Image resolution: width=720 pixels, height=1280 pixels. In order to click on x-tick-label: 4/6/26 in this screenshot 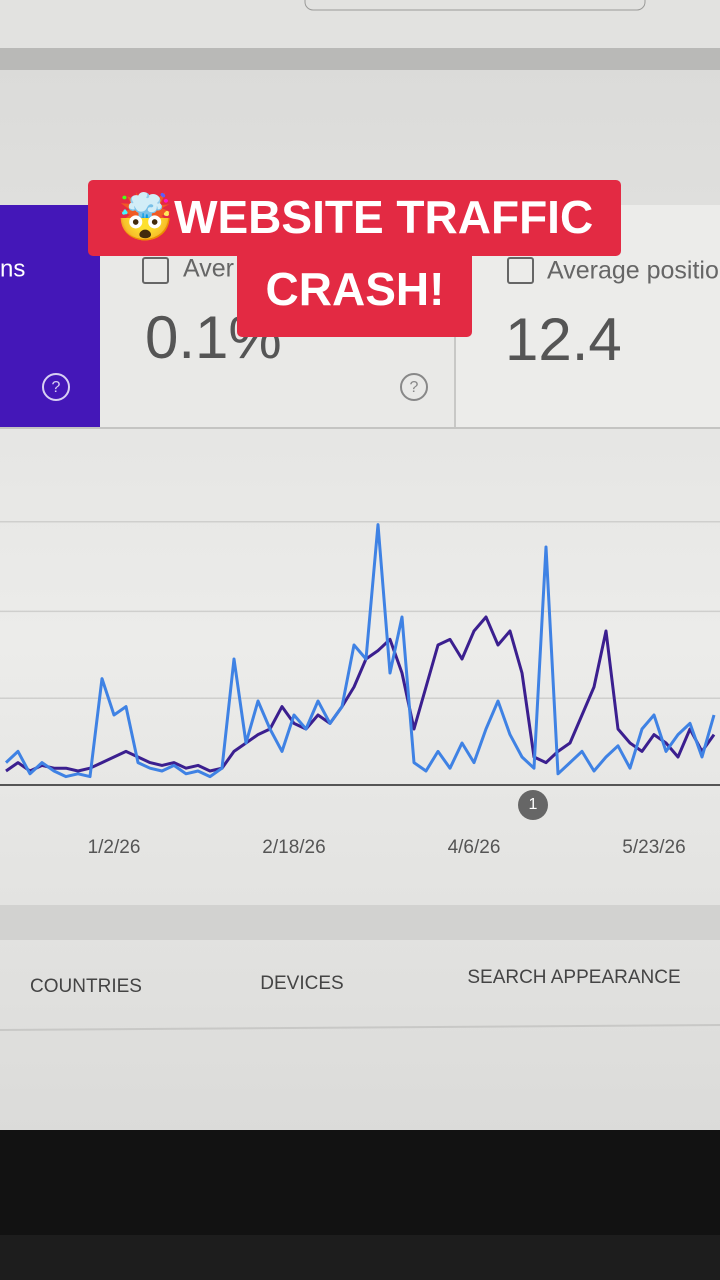, I will do `click(474, 847)`.